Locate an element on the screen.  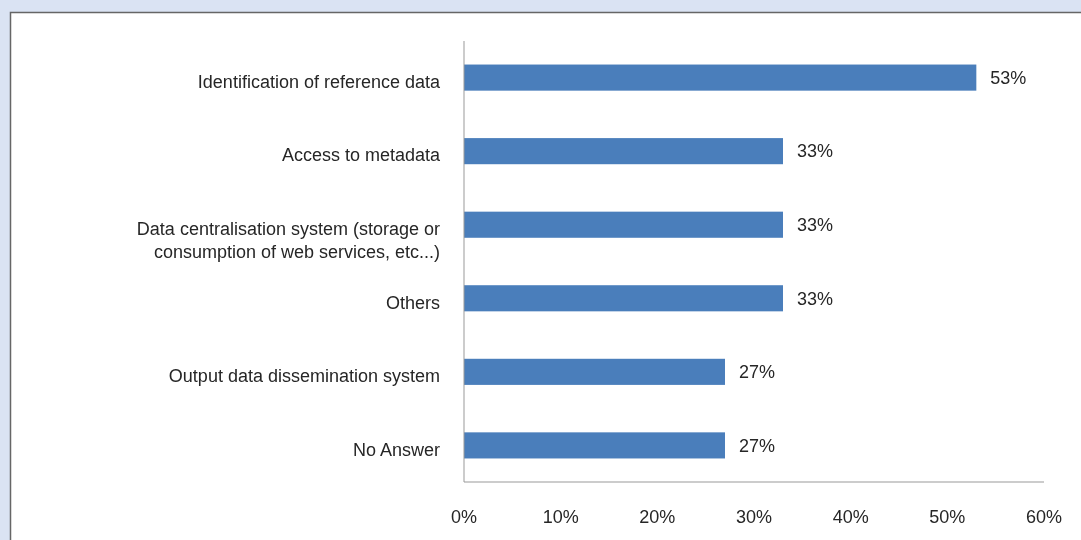
x-tick-label: 60% is located at coordinates (1044, 517).